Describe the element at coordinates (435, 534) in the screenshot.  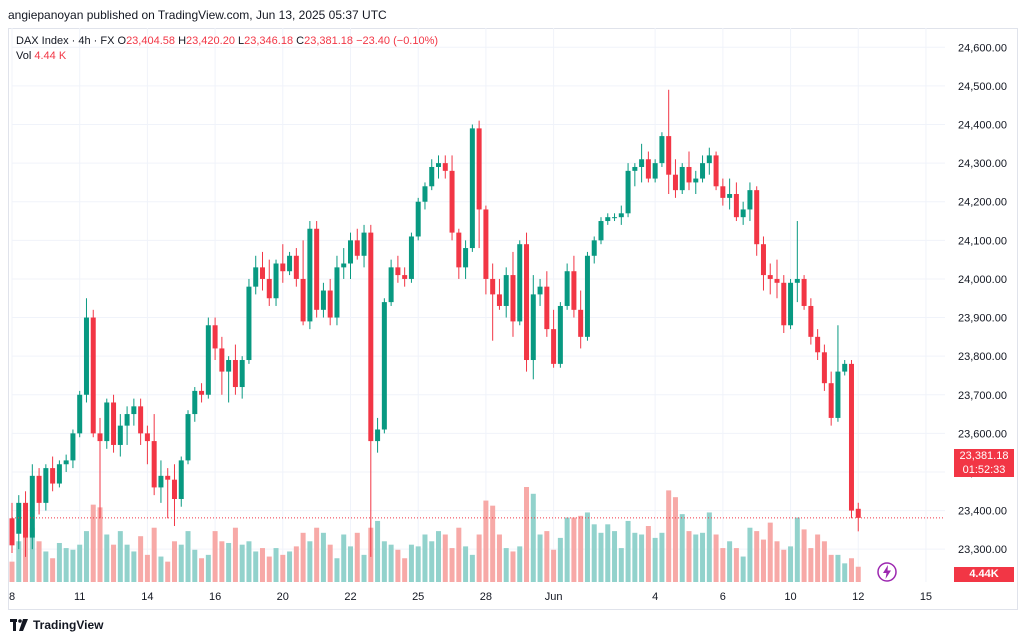
I see `volume-bars` at that location.